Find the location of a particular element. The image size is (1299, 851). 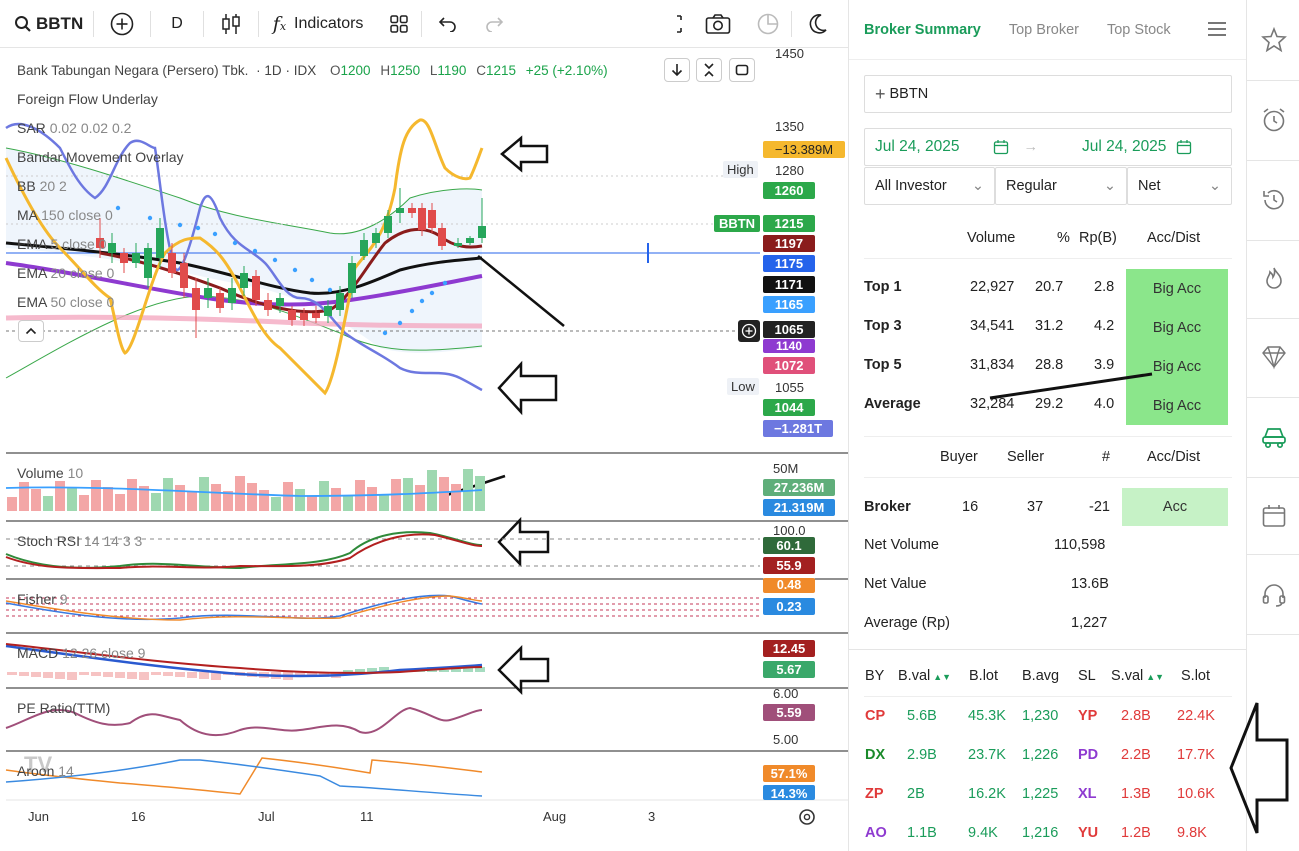

exchange: IDX is located at coordinates (305, 70).